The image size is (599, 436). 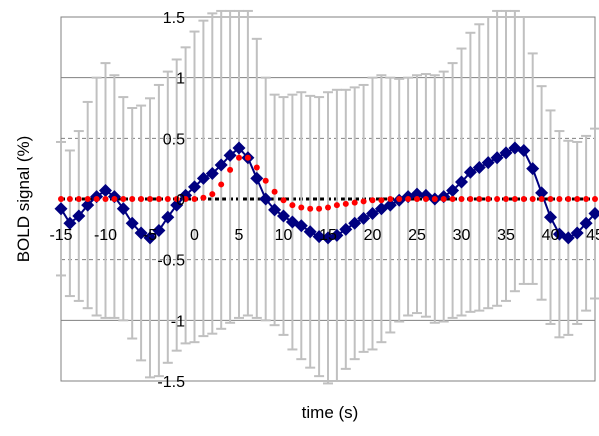 I want to click on x-tick-label: 35, so click(x=506, y=235).